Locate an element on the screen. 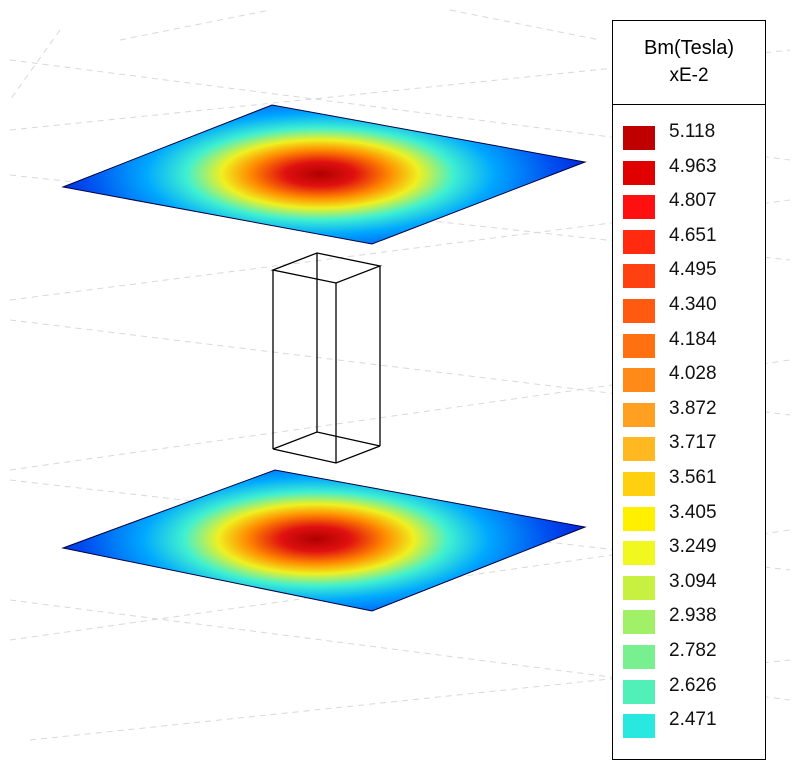  legend-entry: 4.963 is located at coordinates (689, 171).